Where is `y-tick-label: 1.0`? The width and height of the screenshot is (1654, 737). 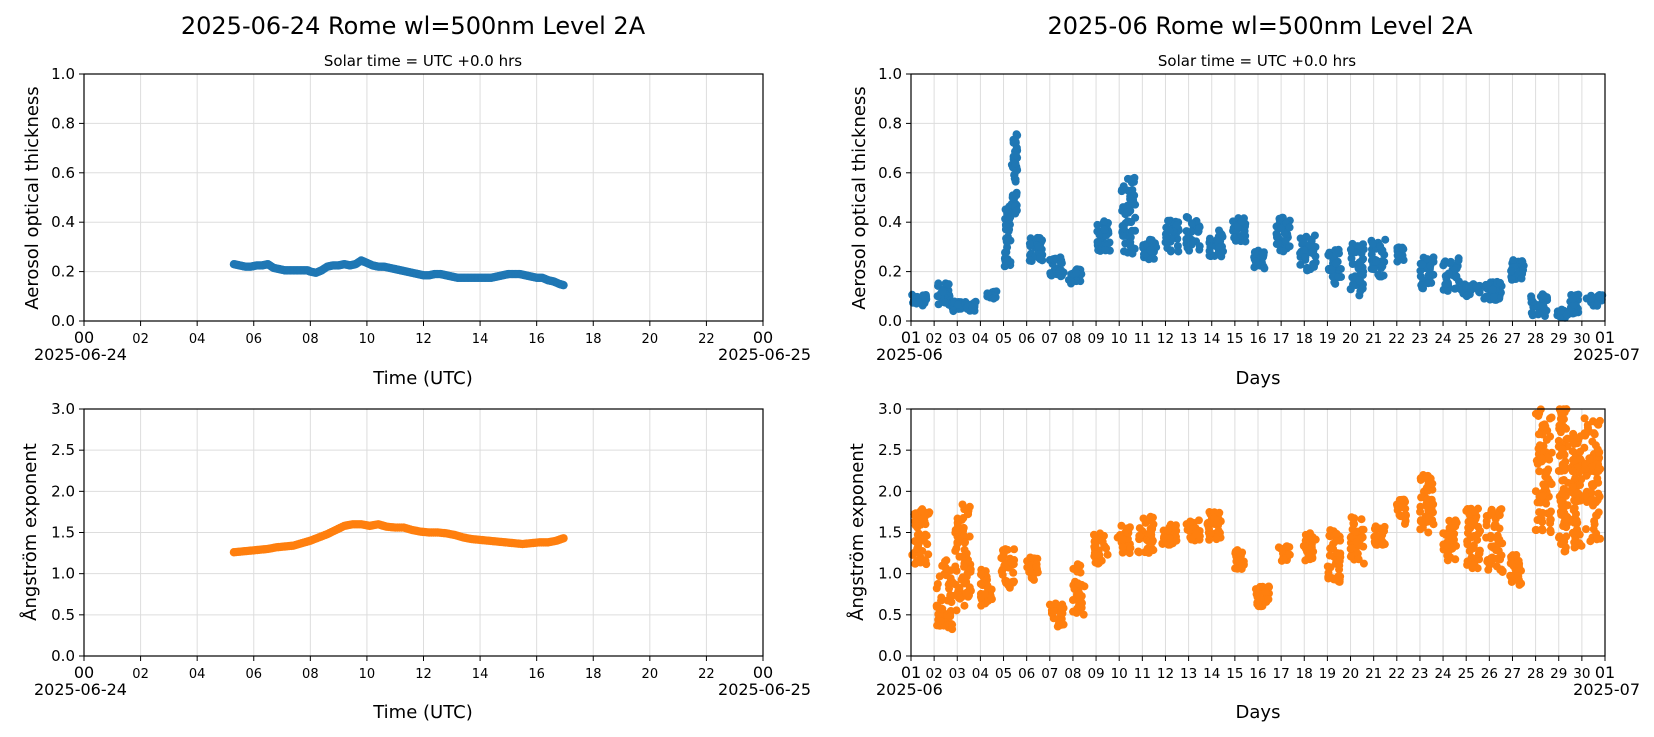
y-tick-label: 1.0 is located at coordinates (890, 574).